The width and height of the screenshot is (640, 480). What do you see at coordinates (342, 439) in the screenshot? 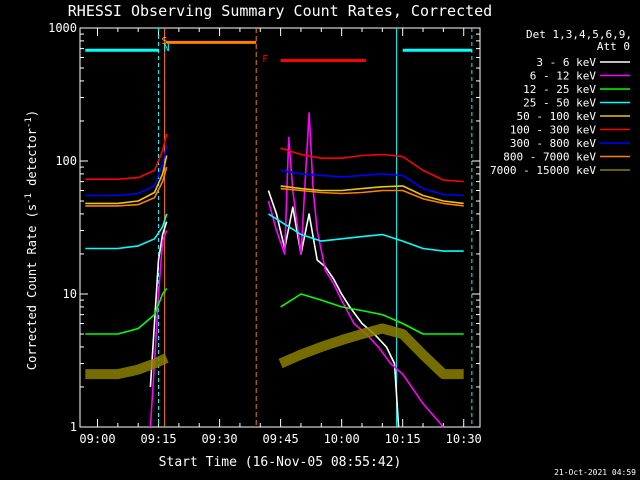
I see `x-tick-label: 10:00` at bounding box center [342, 439].